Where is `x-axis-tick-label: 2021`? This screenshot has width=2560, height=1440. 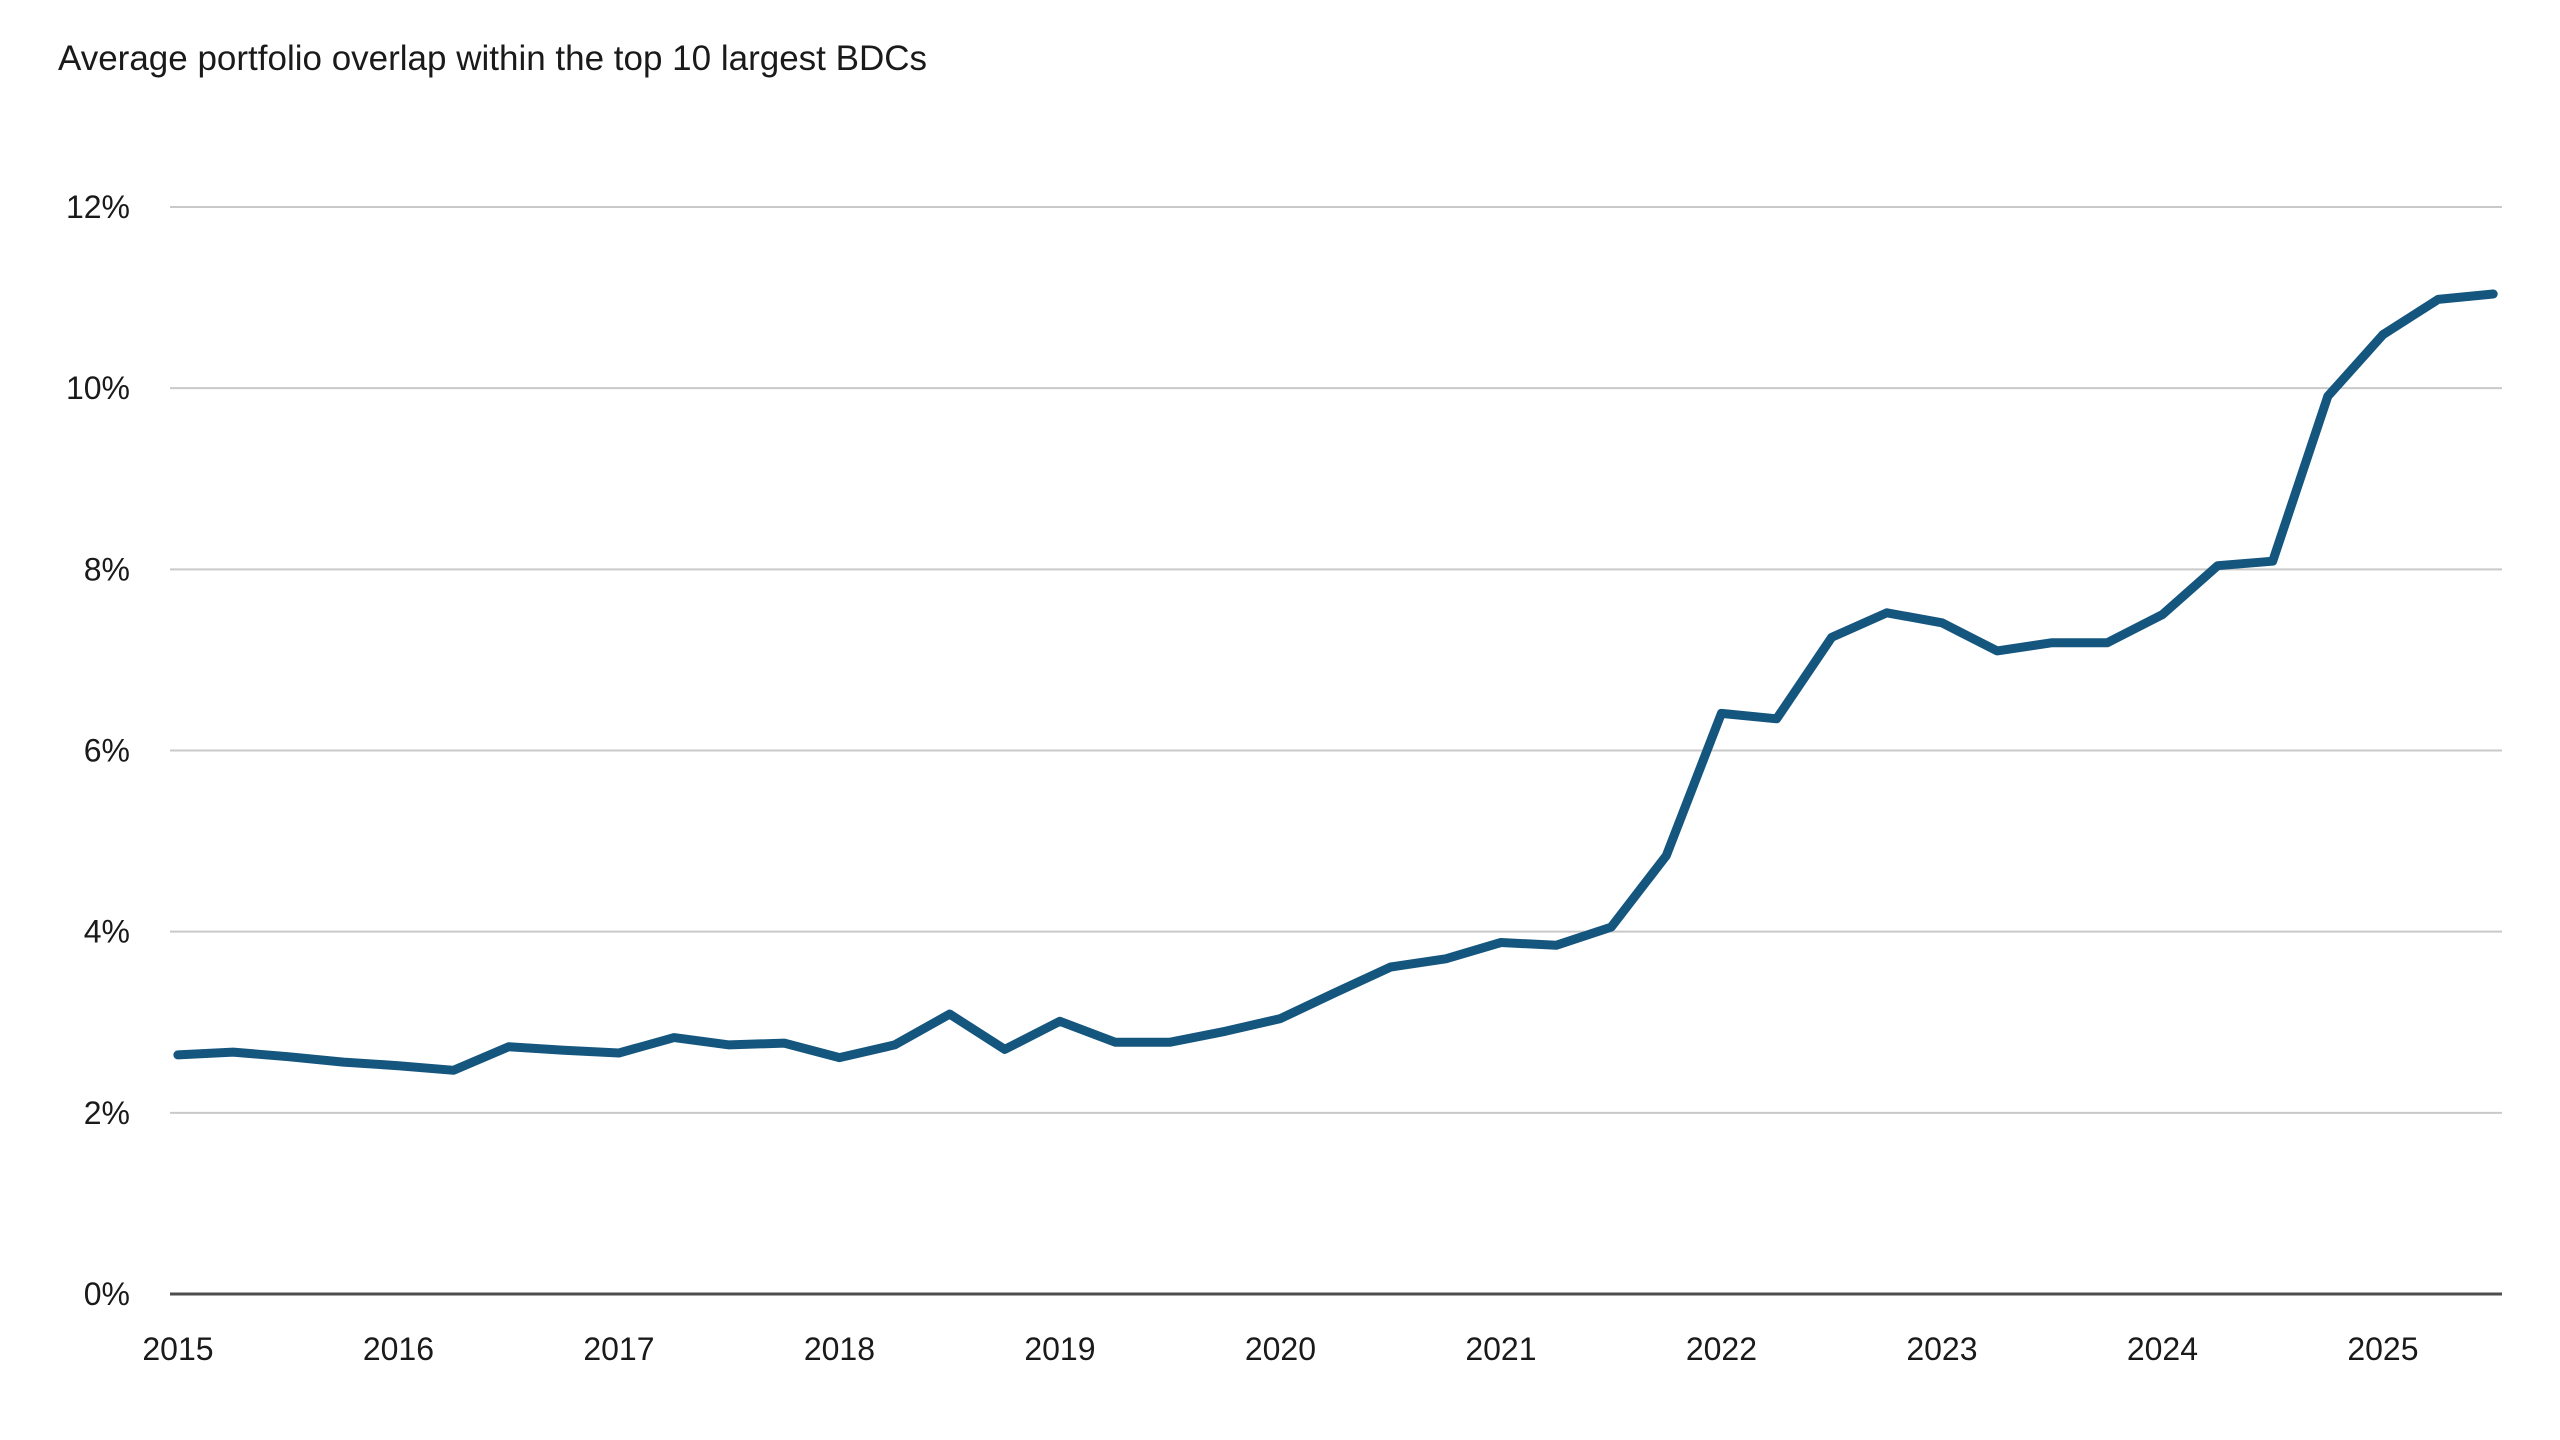 x-axis-tick-label: 2021 is located at coordinates (1500, 1349).